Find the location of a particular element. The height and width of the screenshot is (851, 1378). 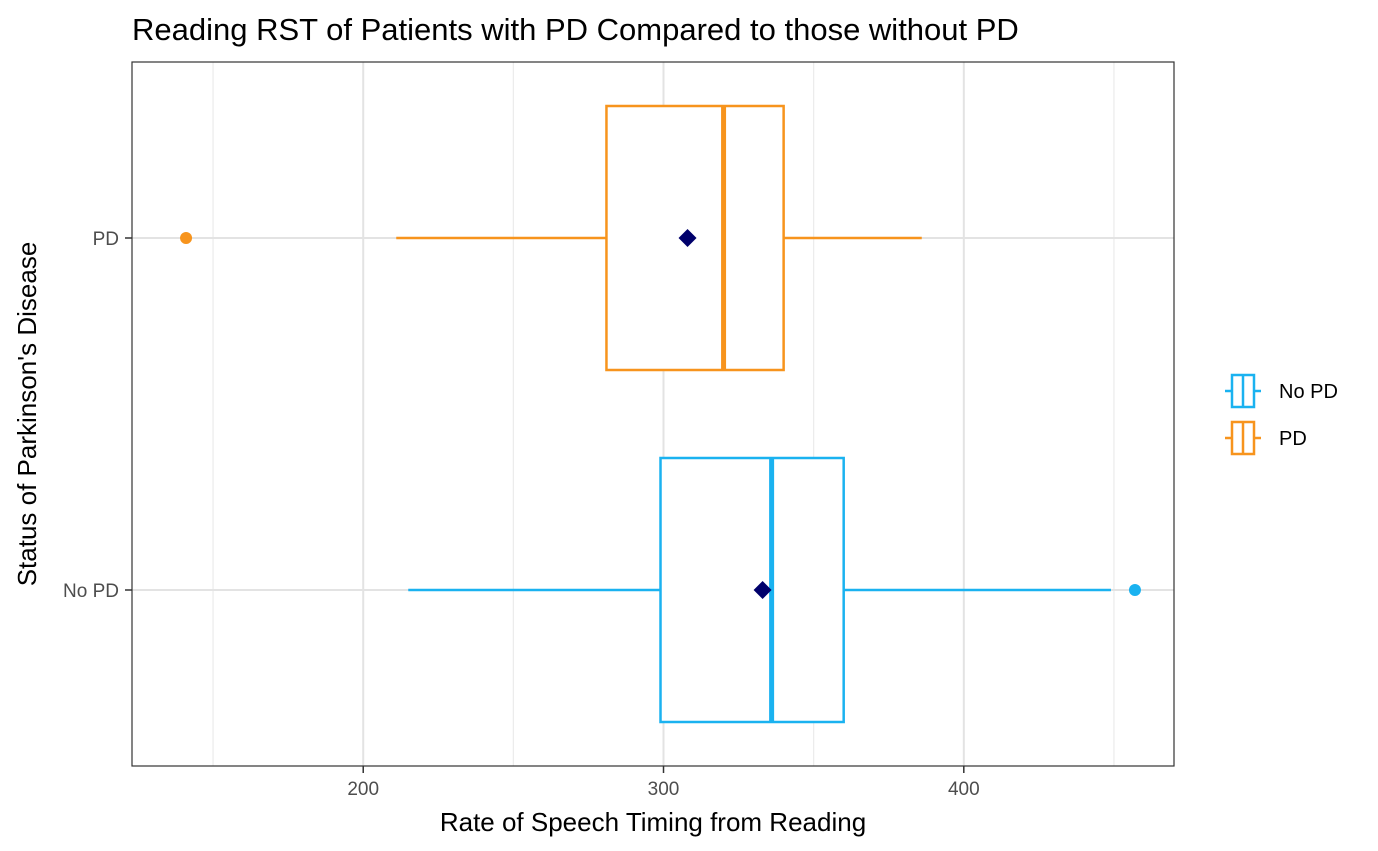

legend-item-pd: PD is located at coordinates (1266, 438).